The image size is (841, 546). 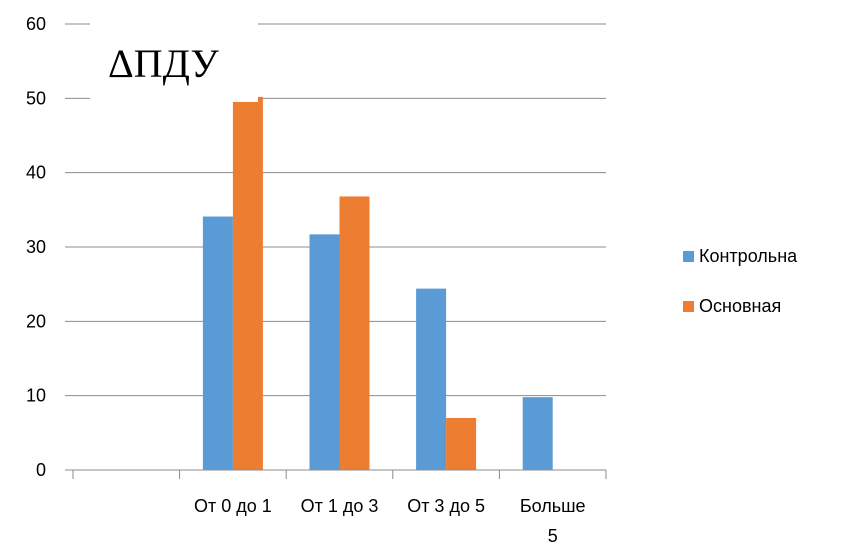 I want to click on x-tick-label: От 0 до 1, so click(x=233, y=506).